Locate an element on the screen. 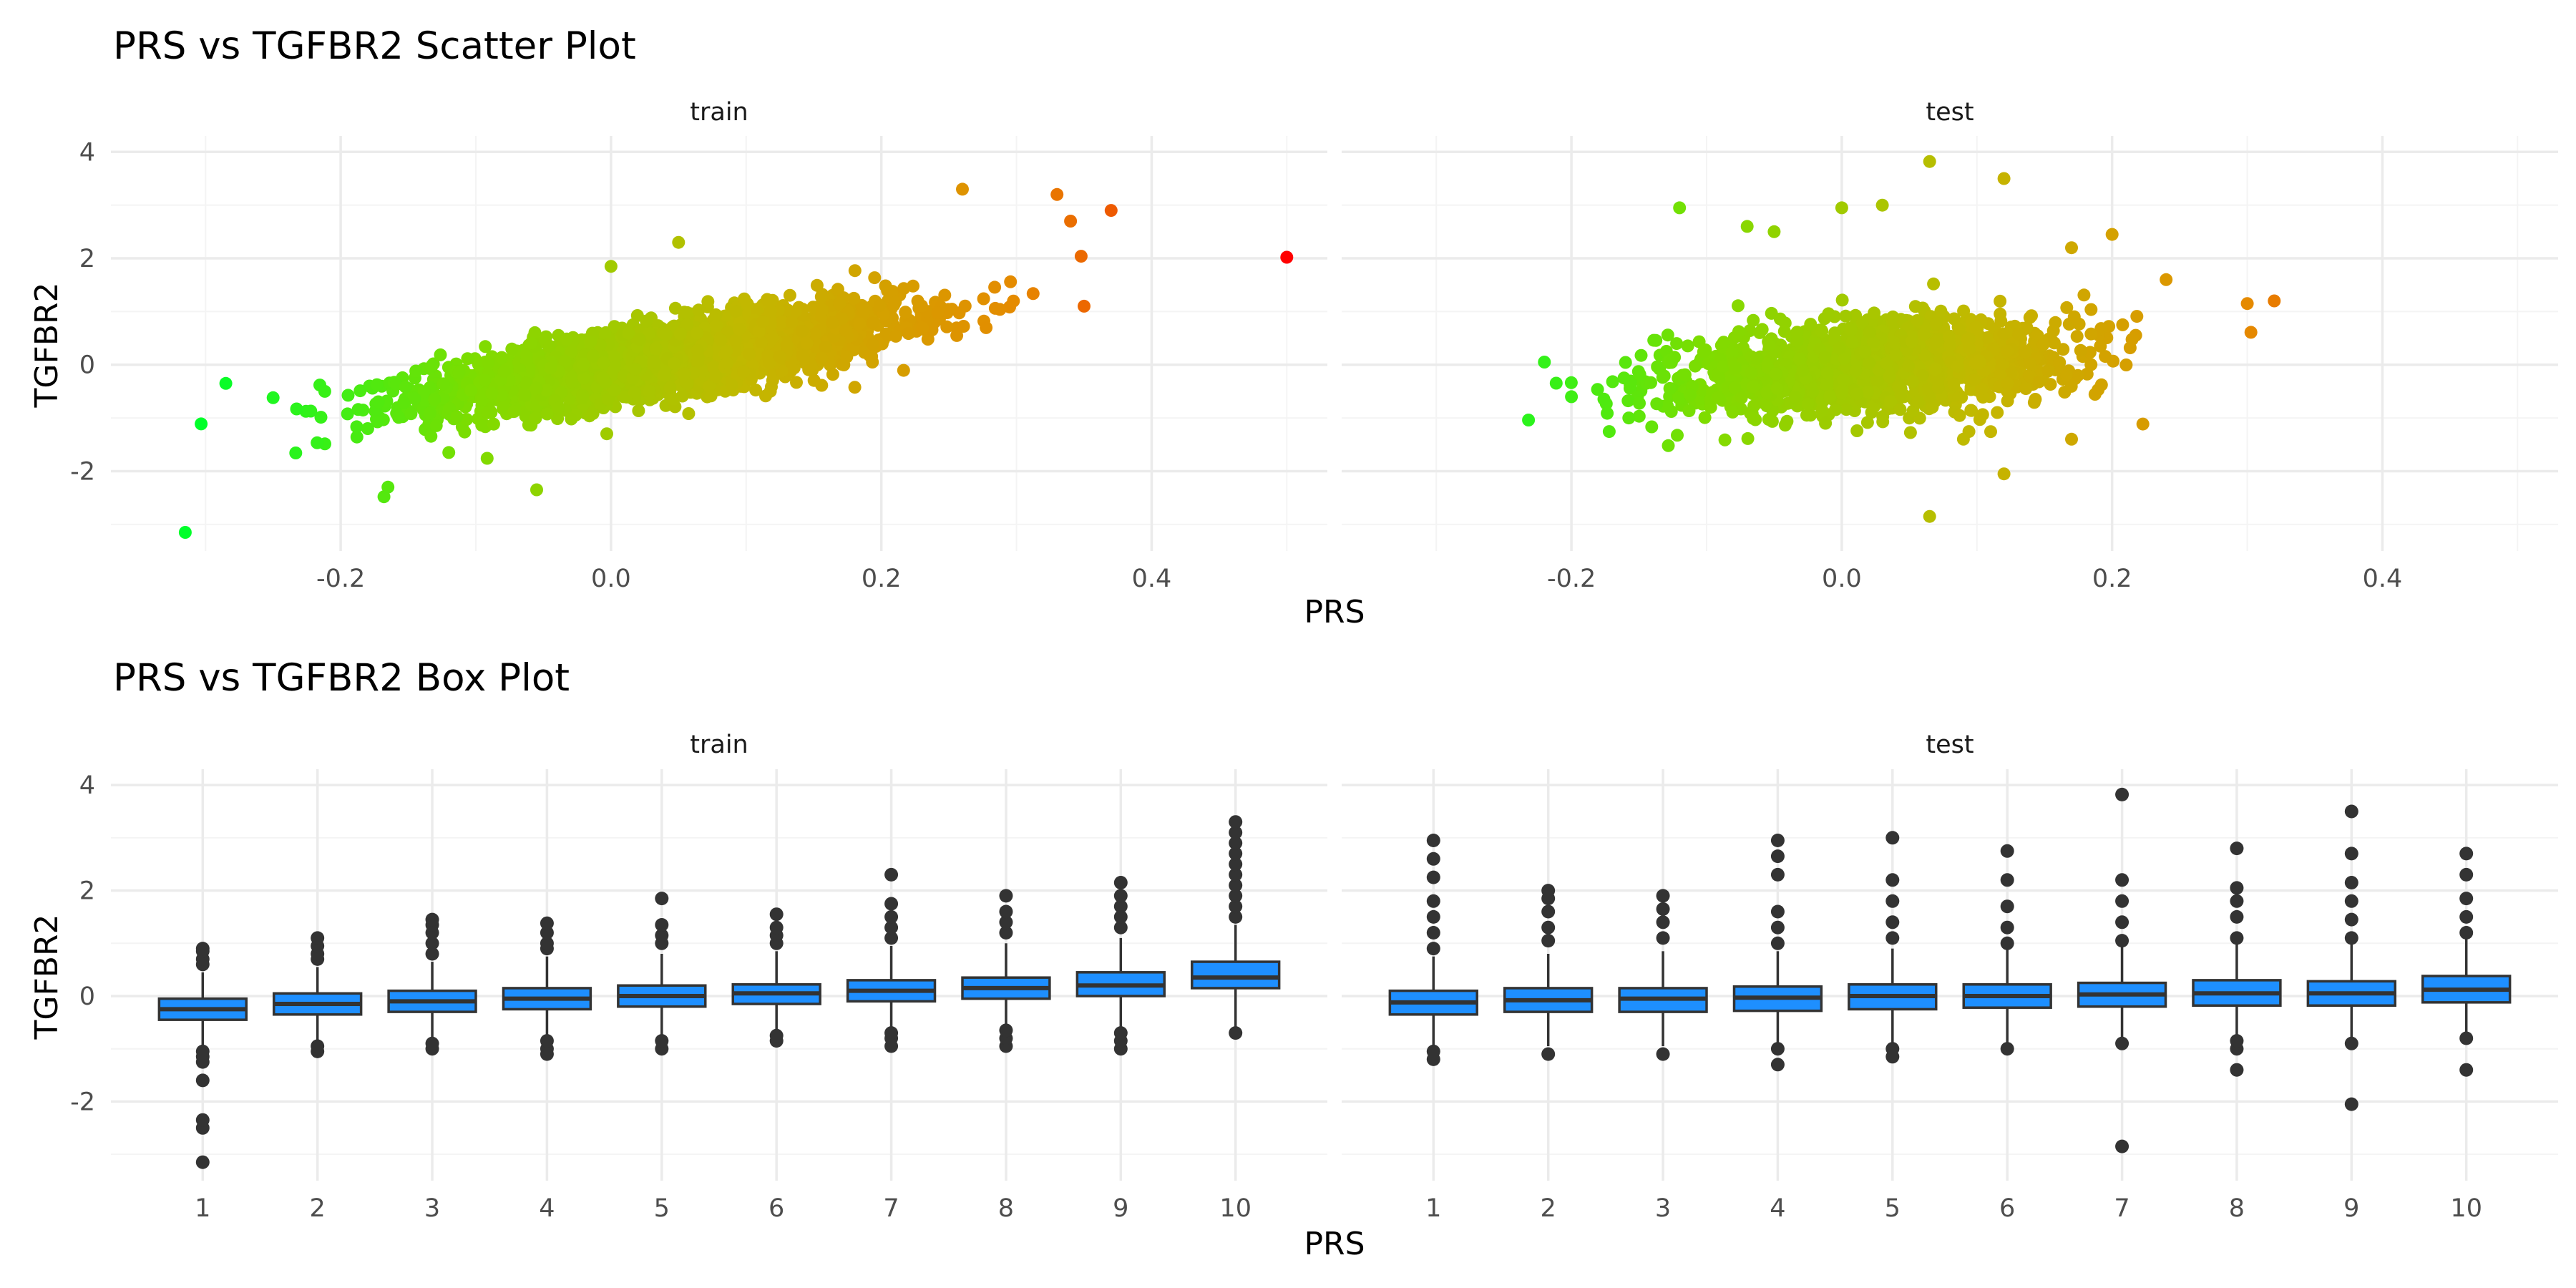 This screenshot has height=1288, width=2576. x-tick-label: 1 is located at coordinates (202, 1208).